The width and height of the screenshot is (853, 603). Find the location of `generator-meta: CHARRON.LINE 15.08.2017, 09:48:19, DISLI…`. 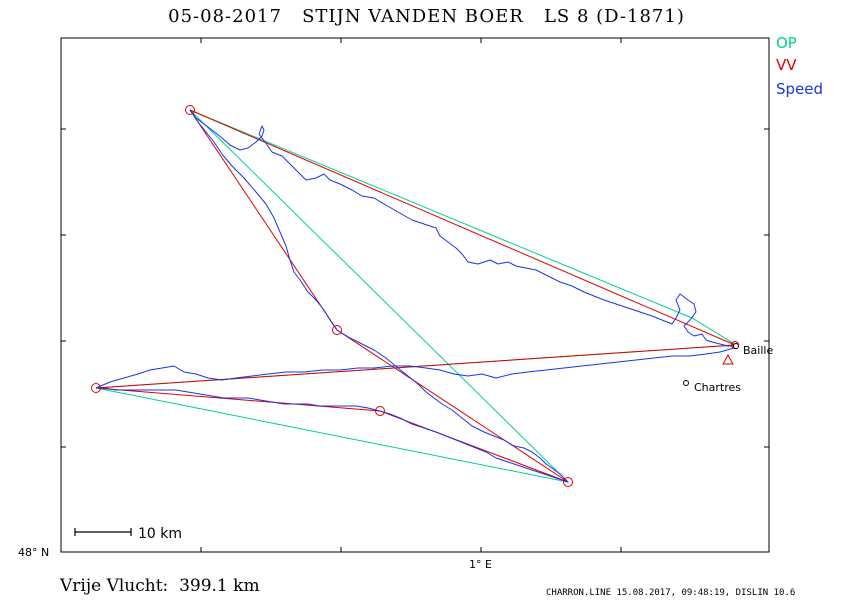

generator-meta: CHARRON.LINE 15.08.2017, 09:48:19, DISLI… is located at coordinates (671, 593).